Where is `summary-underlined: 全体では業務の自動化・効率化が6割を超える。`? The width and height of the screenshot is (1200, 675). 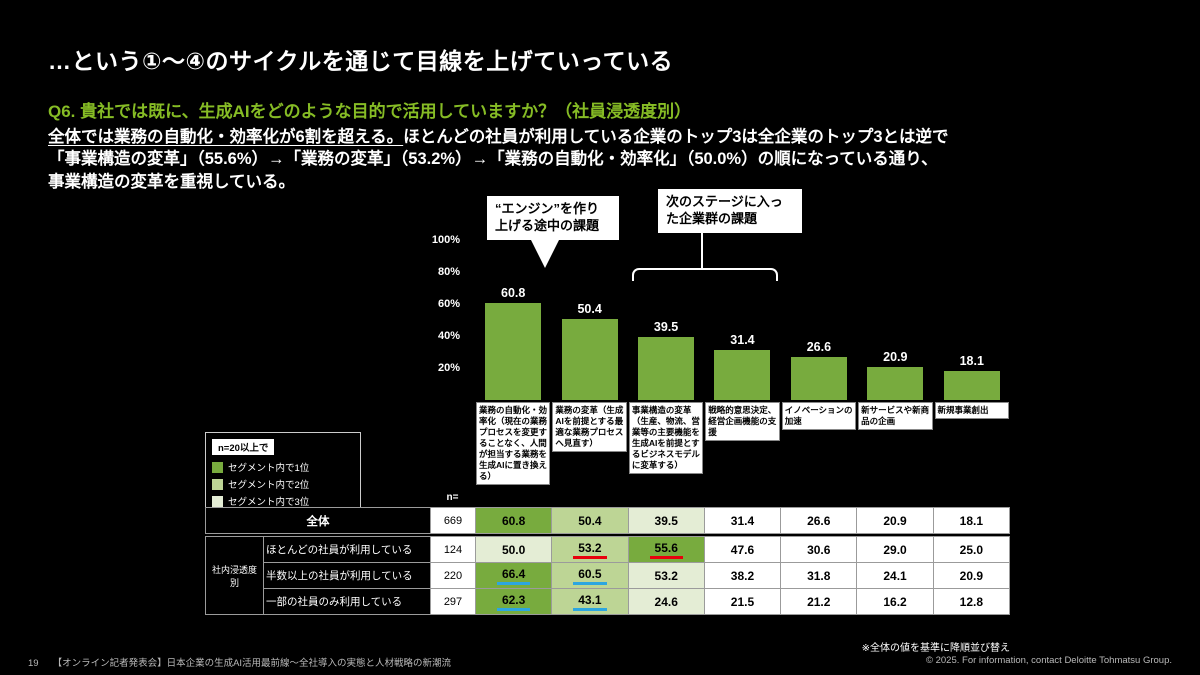 summary-underlined: 全体では業務の自動化・効率化が6割を超える。 is located at coordinates (226, 137).